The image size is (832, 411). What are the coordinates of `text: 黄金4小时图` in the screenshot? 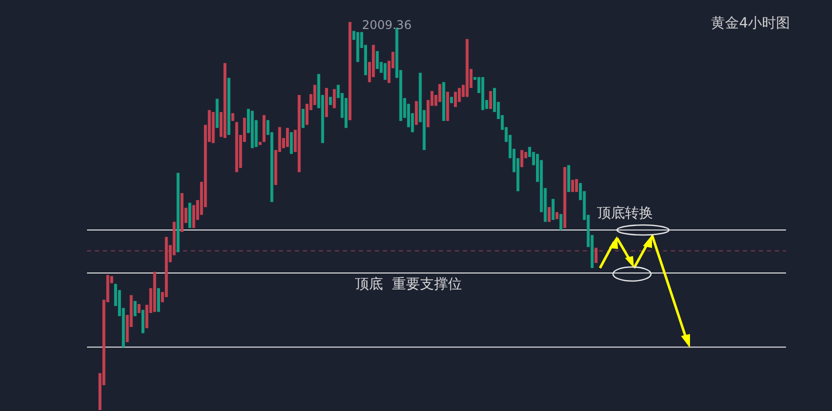 It's located at (750, 24).